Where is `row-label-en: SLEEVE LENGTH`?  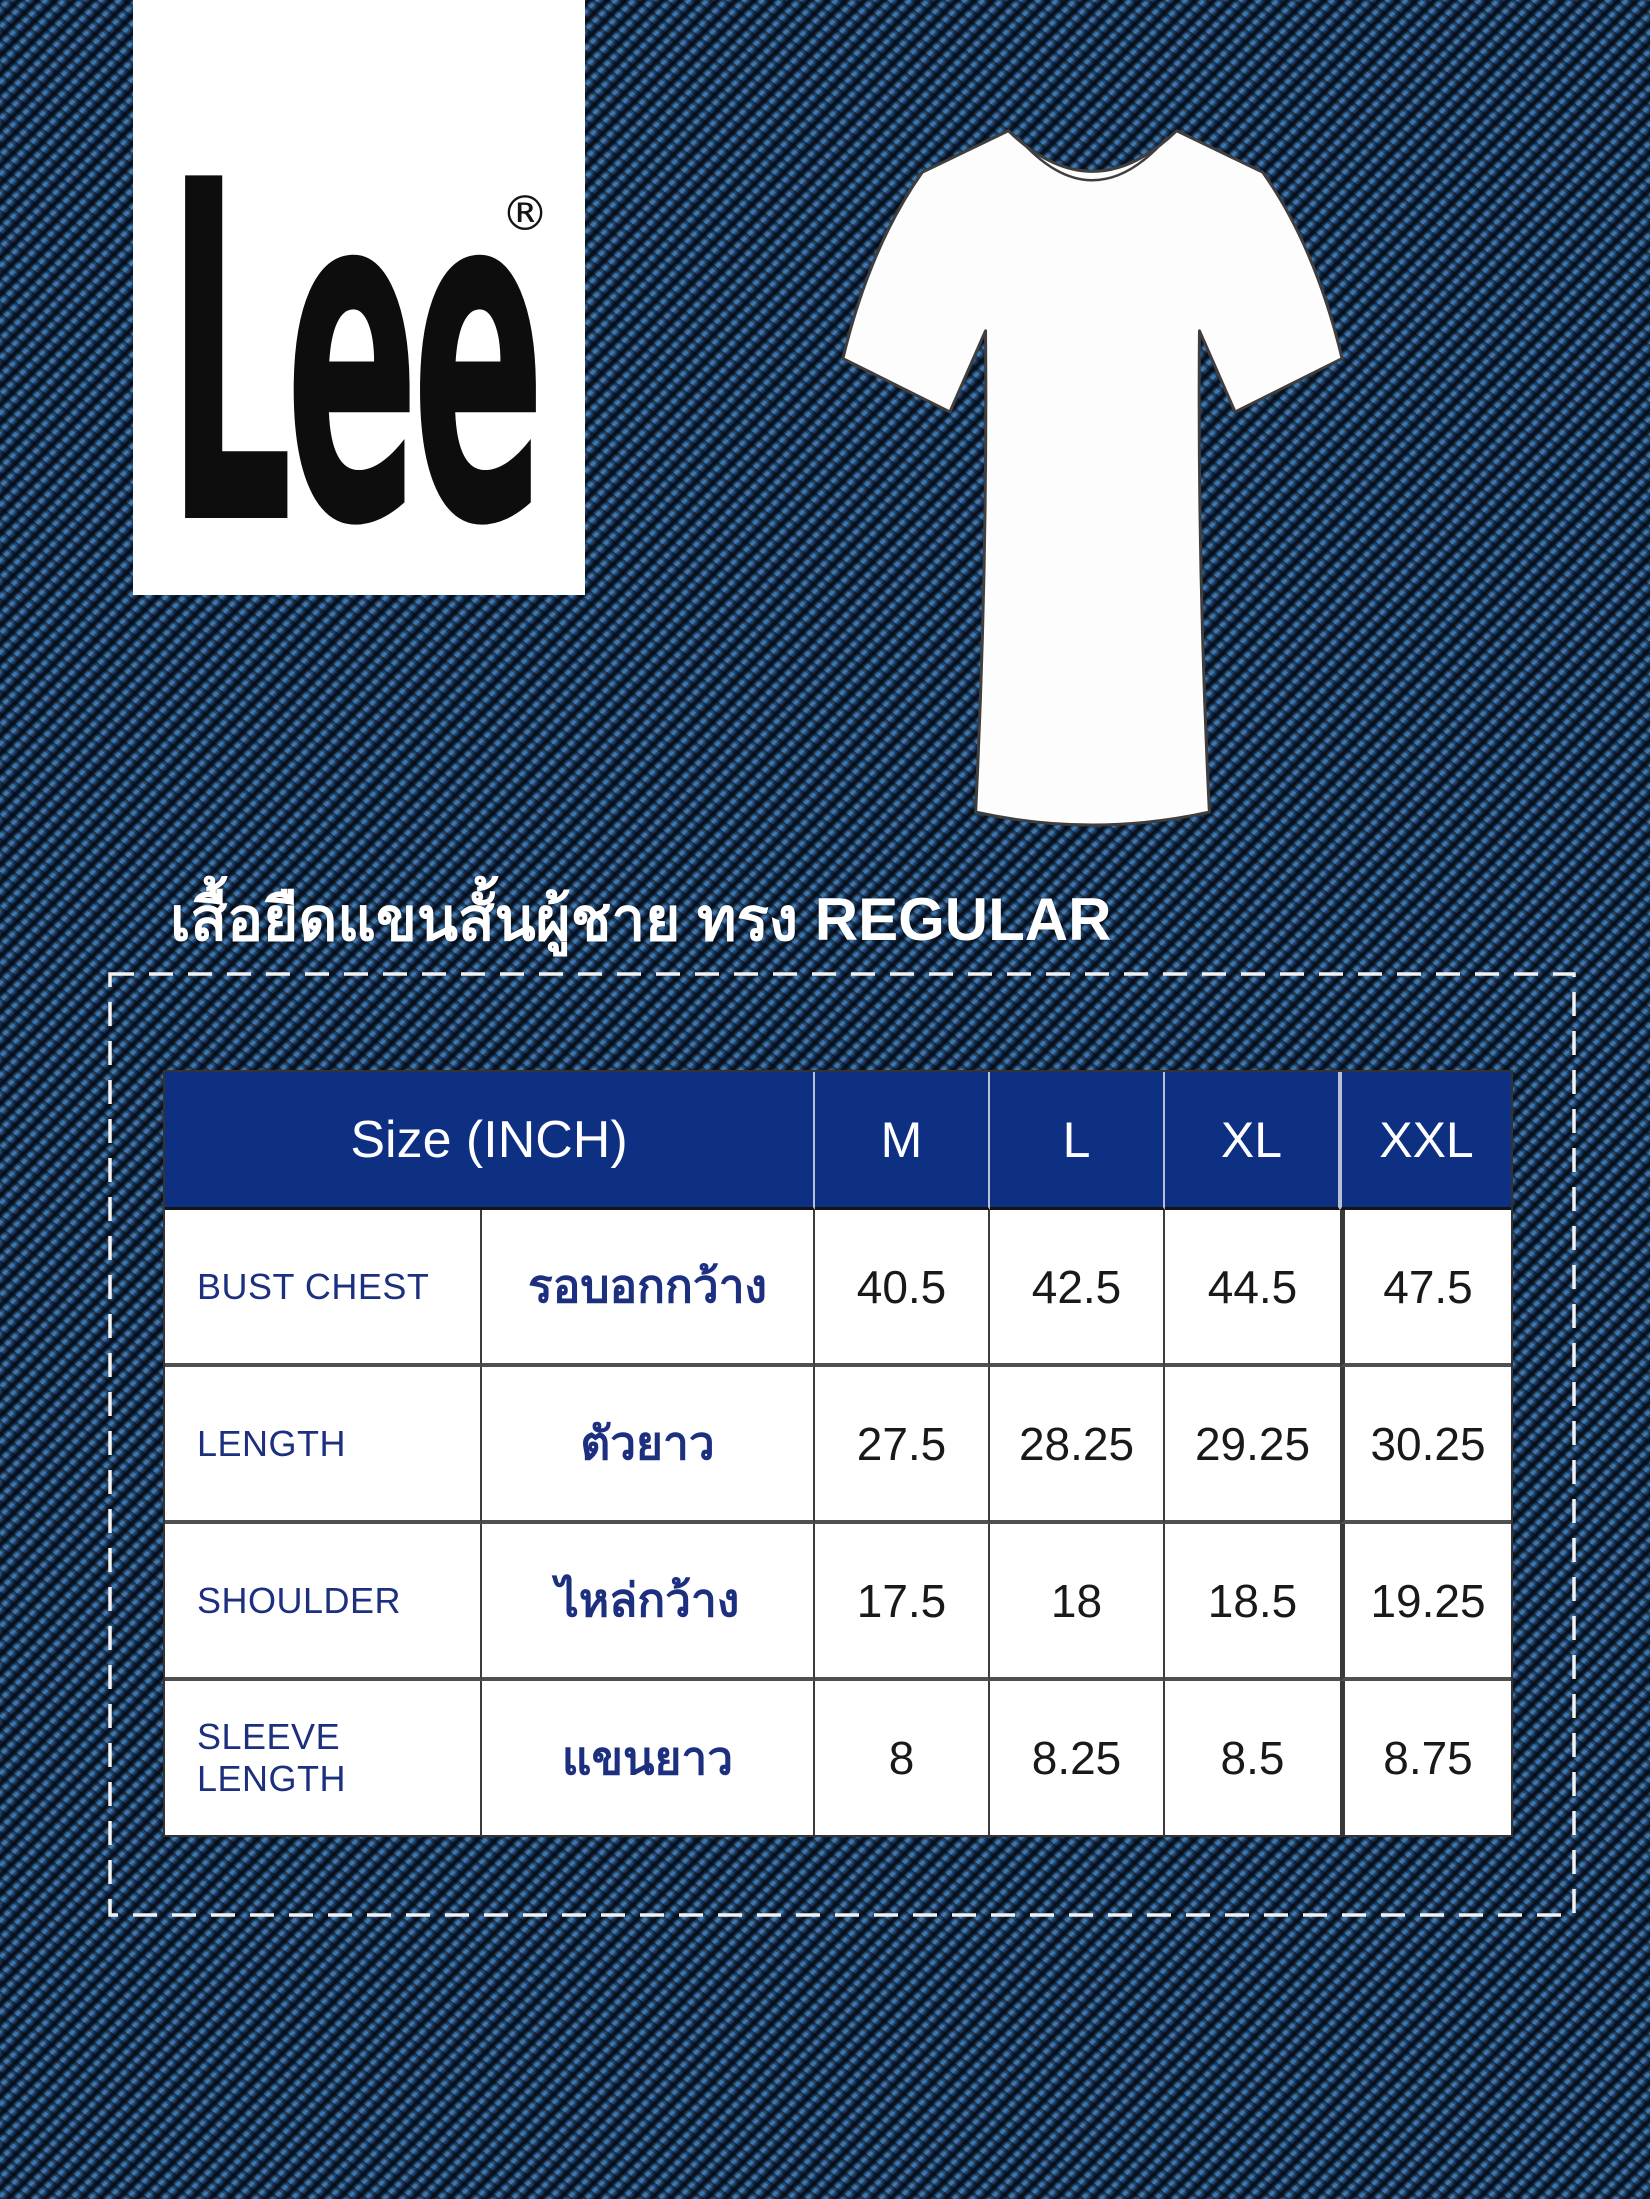 row-label-en: SLEEVE LENGTH is located at coordinates (323, 1758).